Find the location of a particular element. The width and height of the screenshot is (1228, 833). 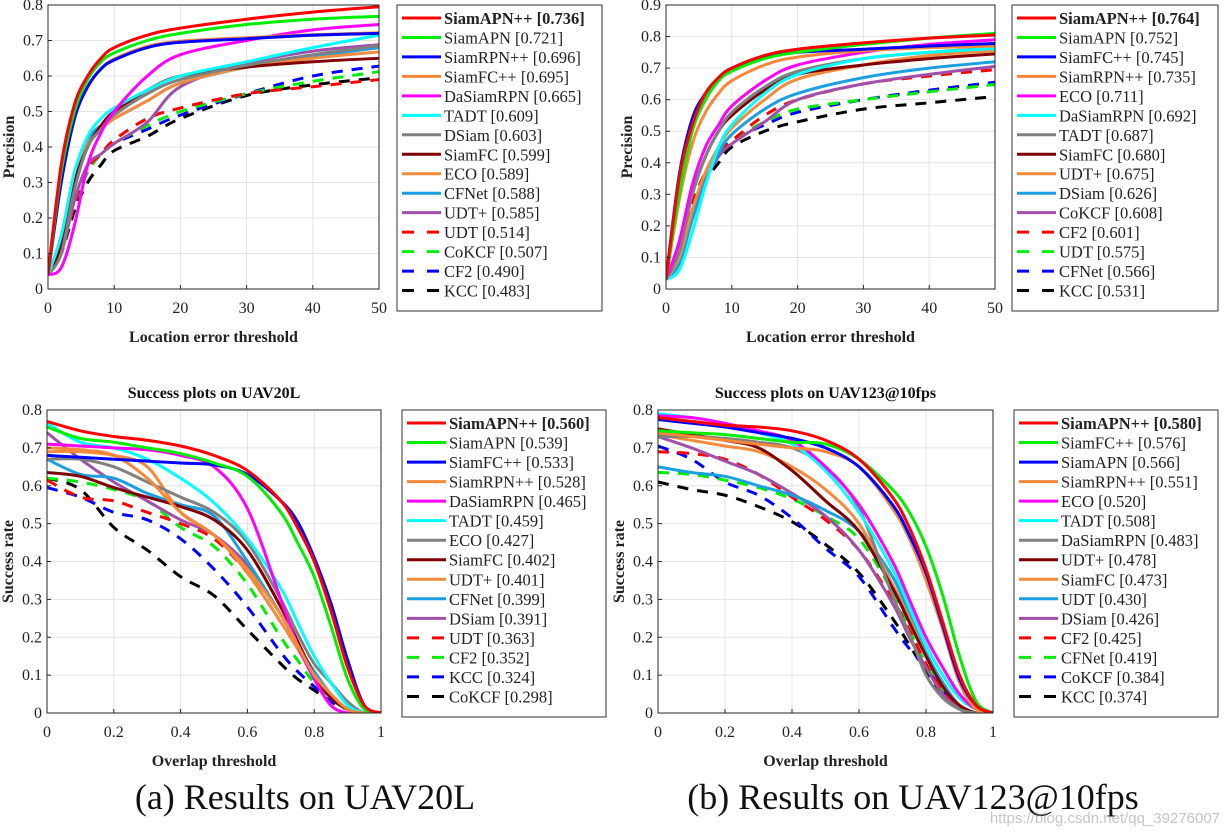

legend-label: DaSiamRPN [0.665] is located at coordinates (513, 96).